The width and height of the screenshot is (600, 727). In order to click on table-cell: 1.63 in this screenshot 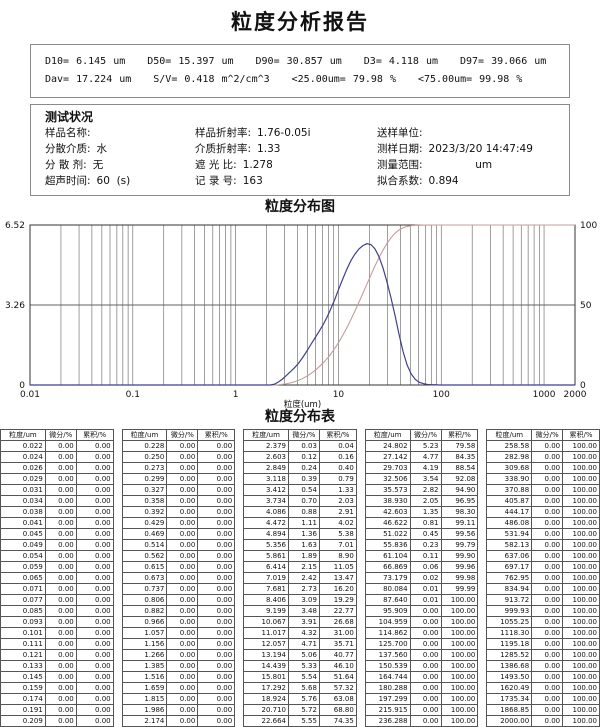, I will do `click(303, 545)`.